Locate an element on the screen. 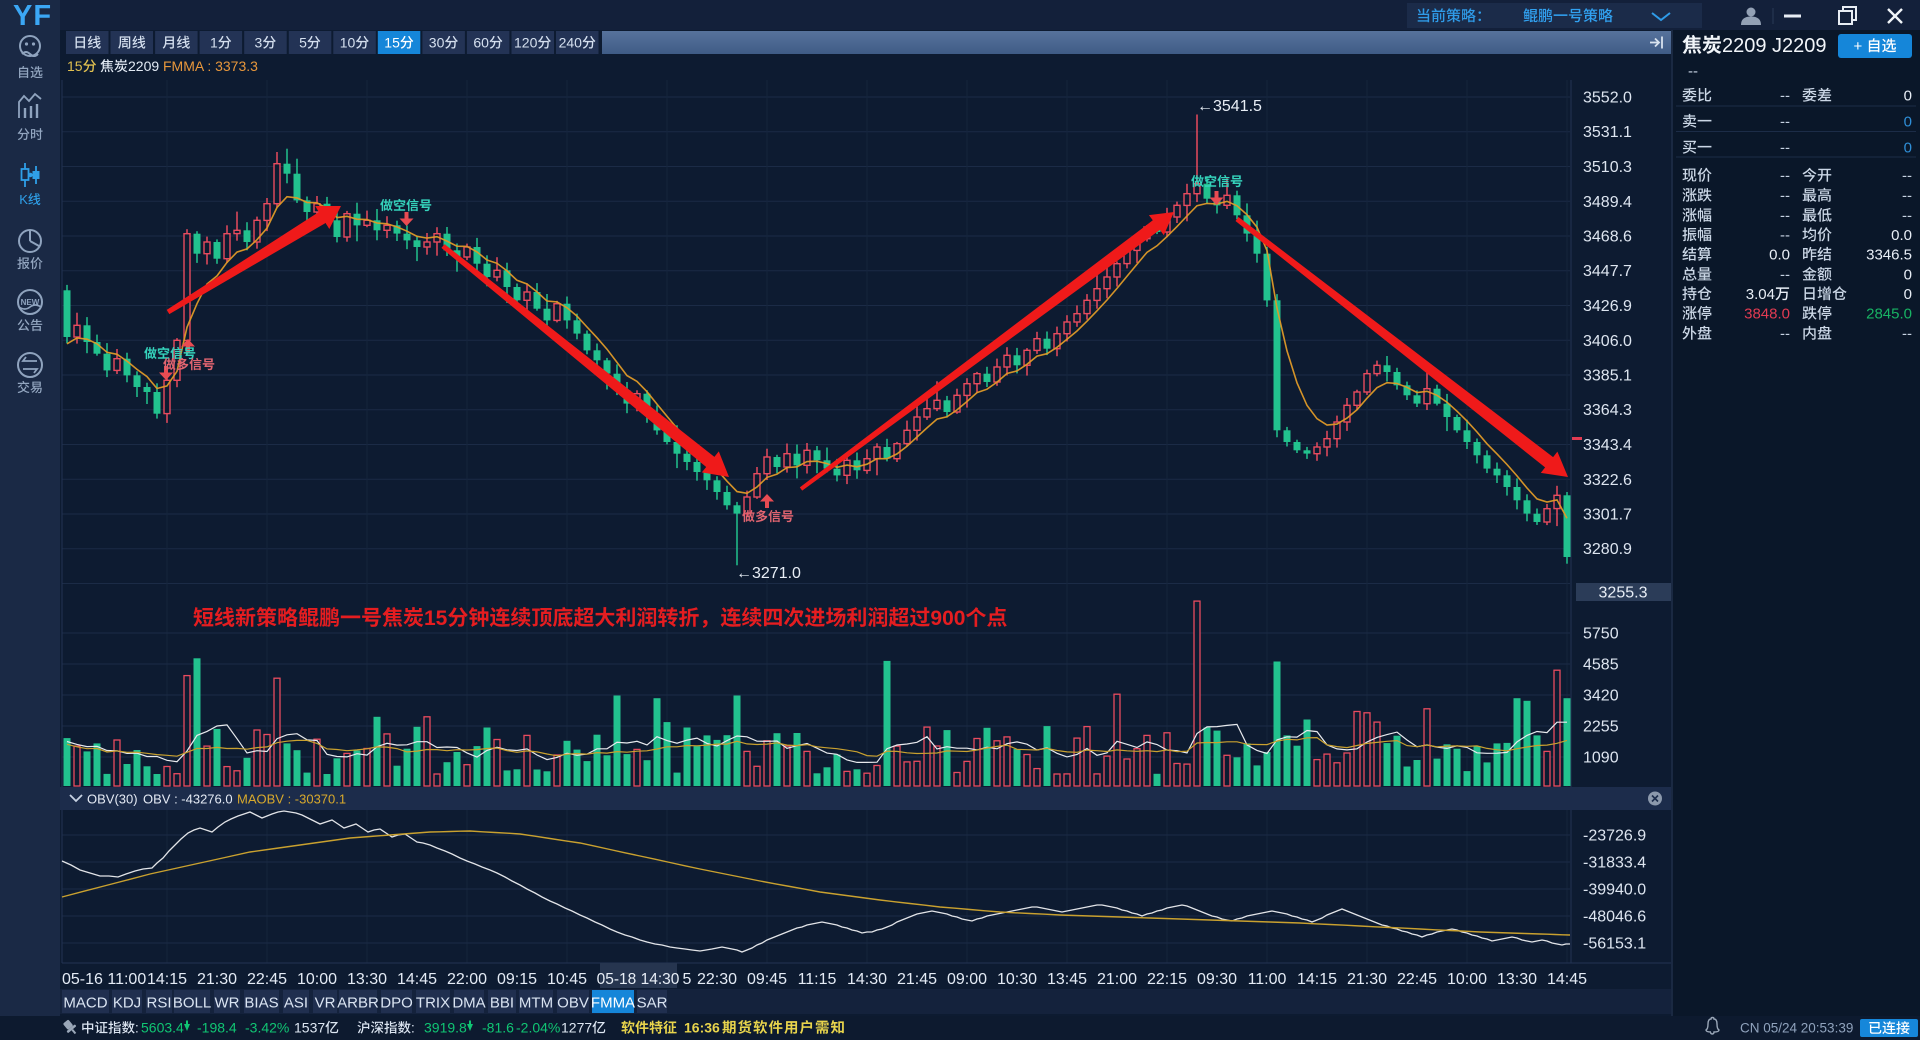 The image size is (1920, 1040). svg-text: 120 is located at coordinates (526, 43).